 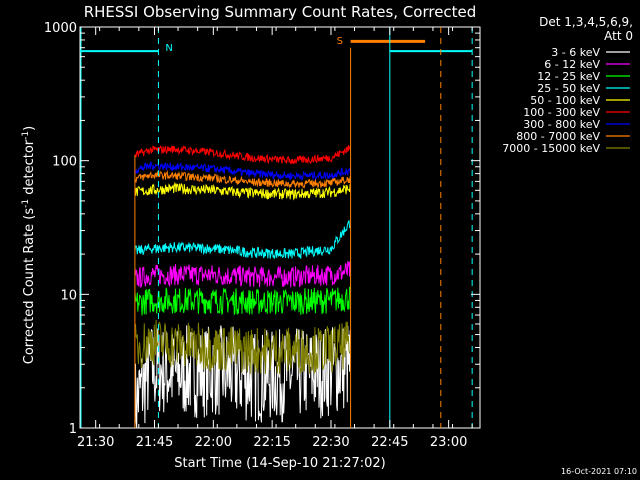 What do you see at coordinates (95, 442) in the screenshot?
I see `x-tick-label: 21:30` at bounding box center [95, 442].